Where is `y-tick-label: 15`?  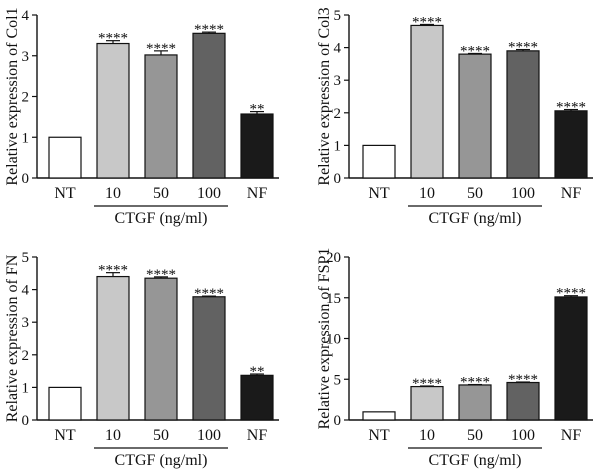
y-tick-label: 15 is located at coordinates (333, 299).